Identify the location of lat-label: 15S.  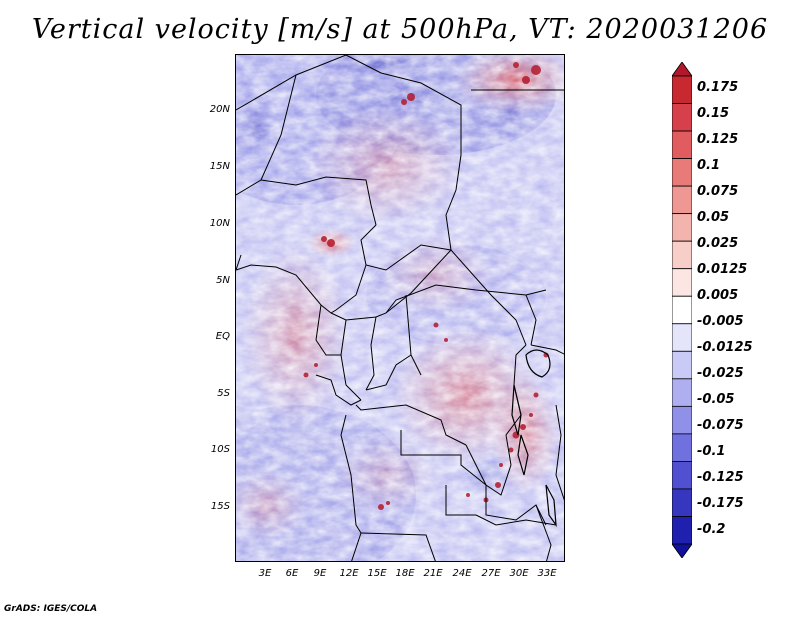
(220, 506).